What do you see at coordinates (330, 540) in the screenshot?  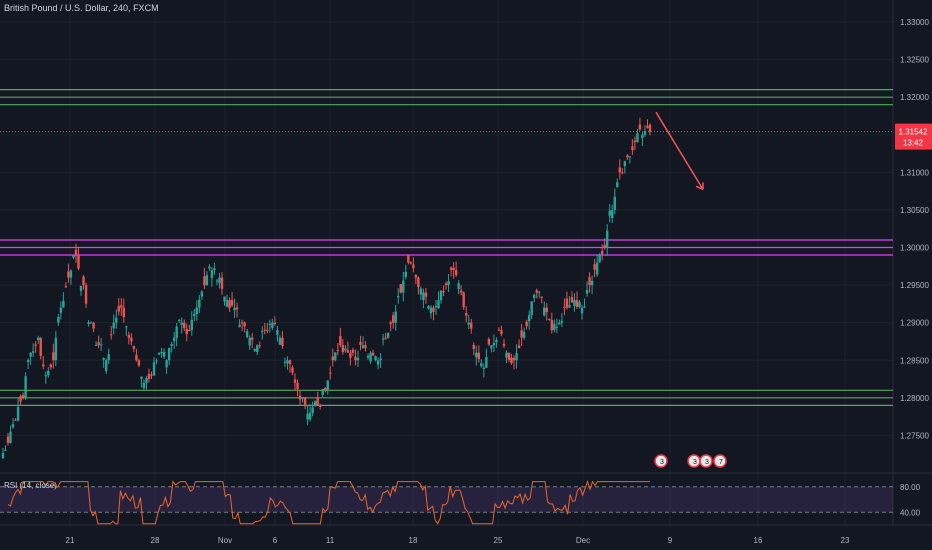 I see `time-tick-label: 11` at bounding box center [330, 540].